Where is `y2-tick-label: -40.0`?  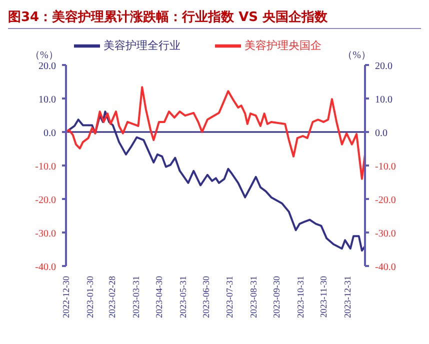
y2-tick-label: -40.0 is located at coordinates (385, 267).